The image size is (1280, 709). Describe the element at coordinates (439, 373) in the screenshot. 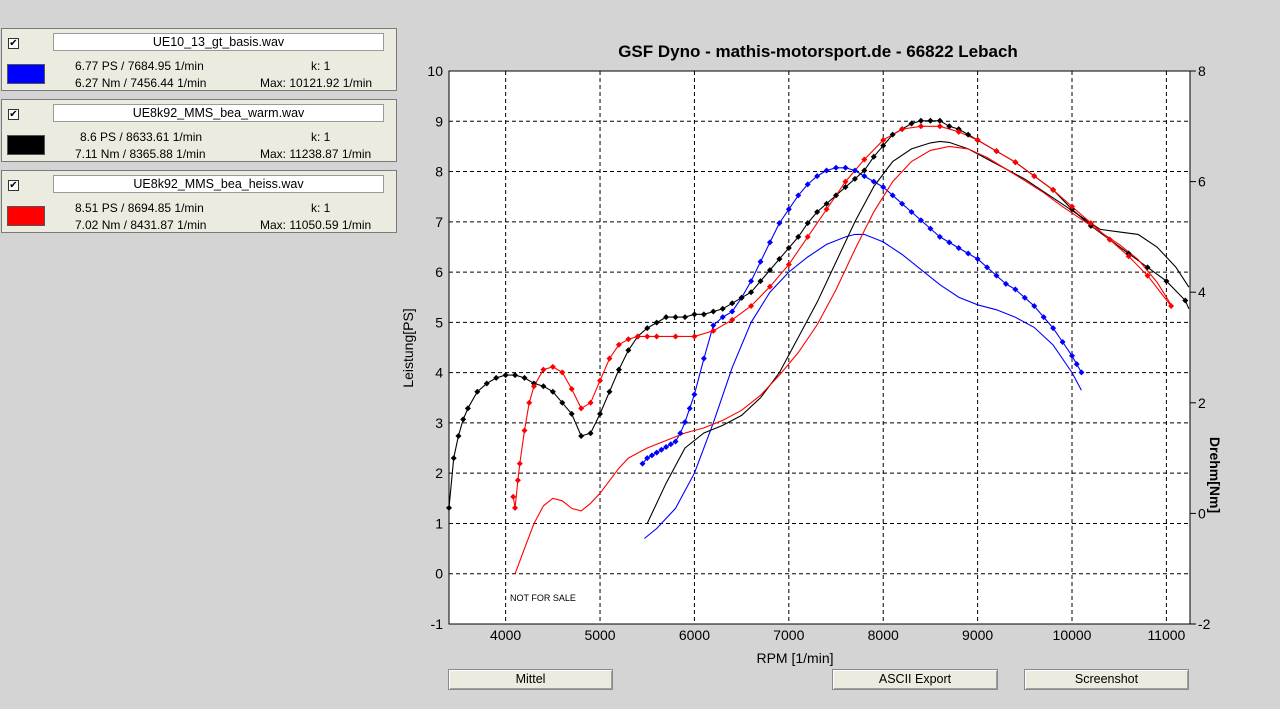

I see `y-tick-label: 4` at that location.